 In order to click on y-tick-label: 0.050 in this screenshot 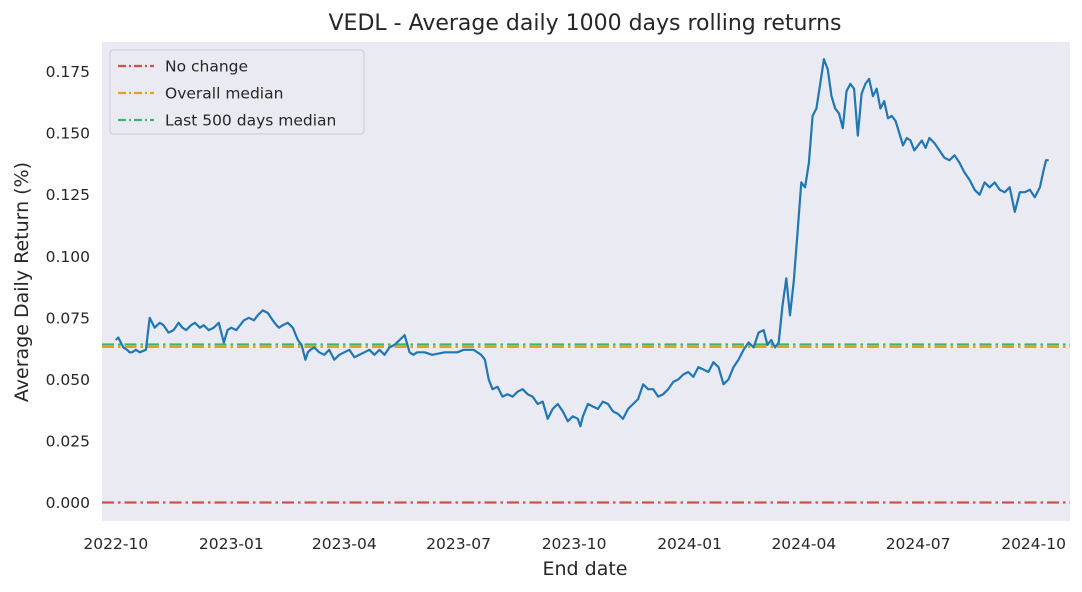, I will do `click(68, 380)`.